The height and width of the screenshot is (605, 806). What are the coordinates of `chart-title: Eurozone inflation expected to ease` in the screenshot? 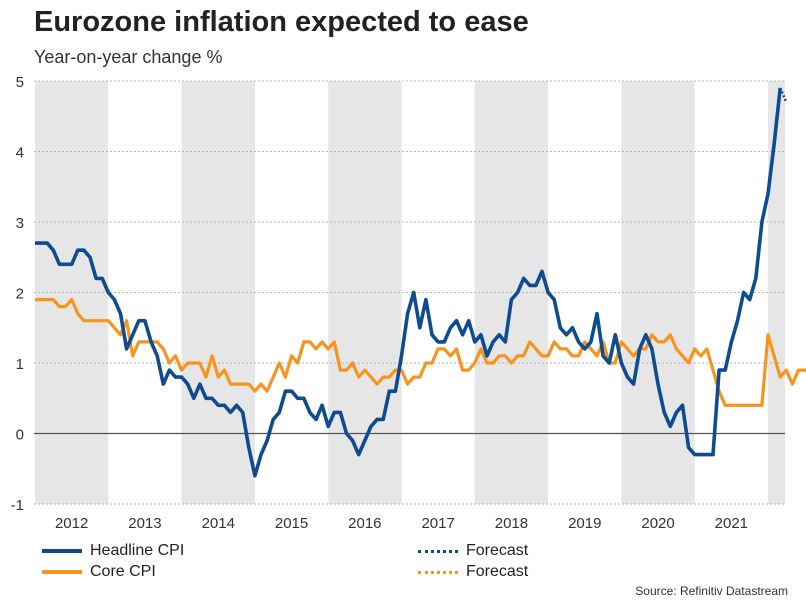 It's located at (281, 22).